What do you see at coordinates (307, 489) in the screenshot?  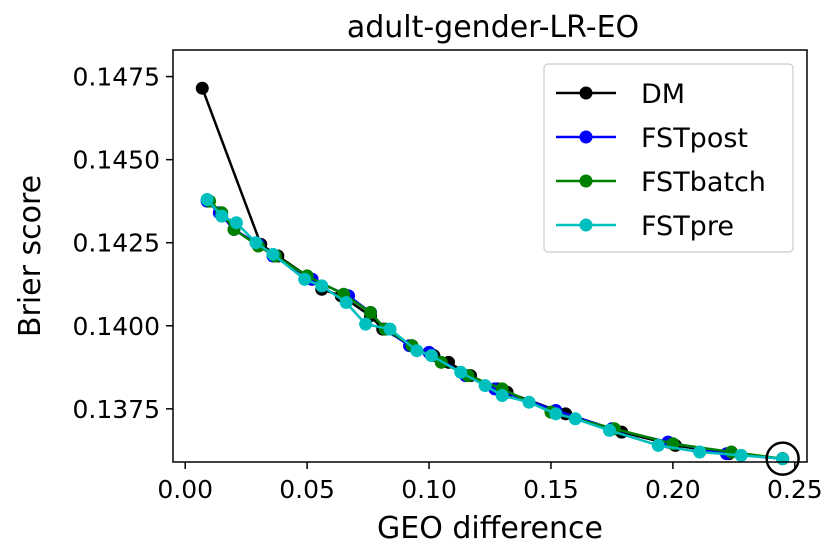 I see `x-tick-label: 0.05` at bounding box center [307, 489].